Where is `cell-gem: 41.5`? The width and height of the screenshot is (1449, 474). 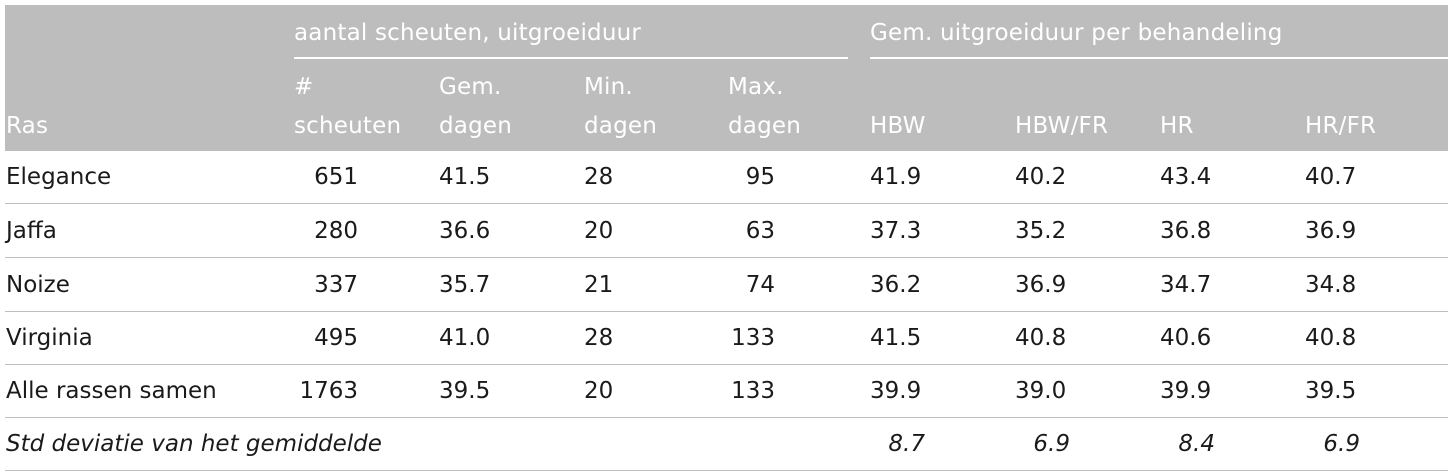
cell-gem: 41.5 is located at coordinates (465, 177).